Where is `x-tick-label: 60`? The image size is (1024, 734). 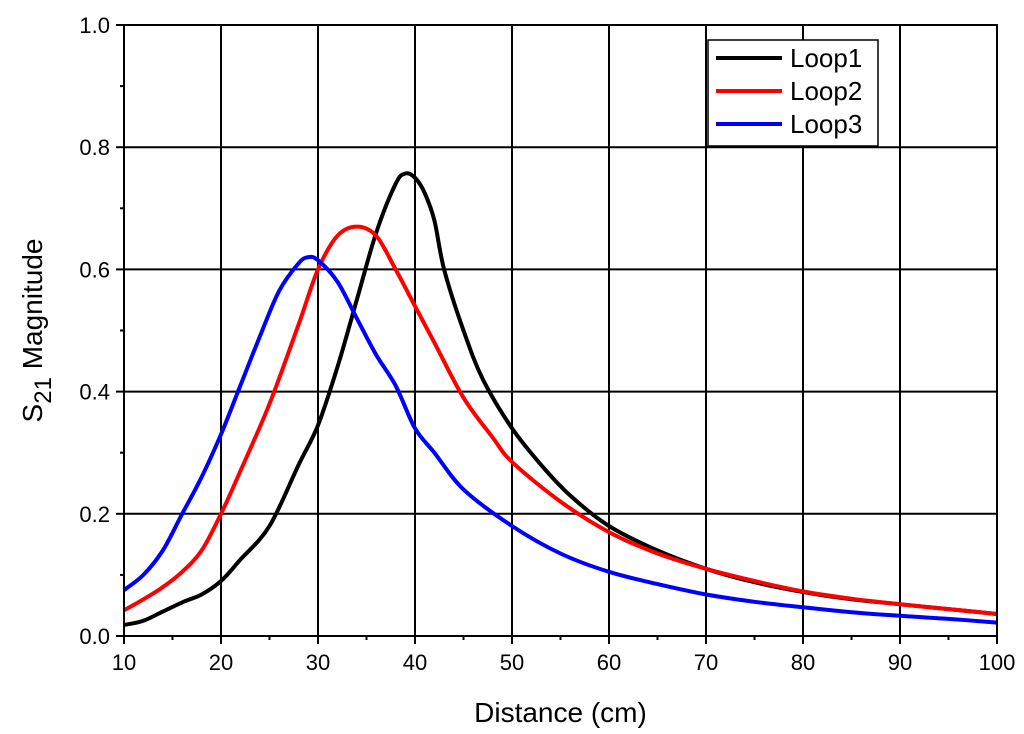 x-tick-label: 60 is located at coordinates (609, 662).